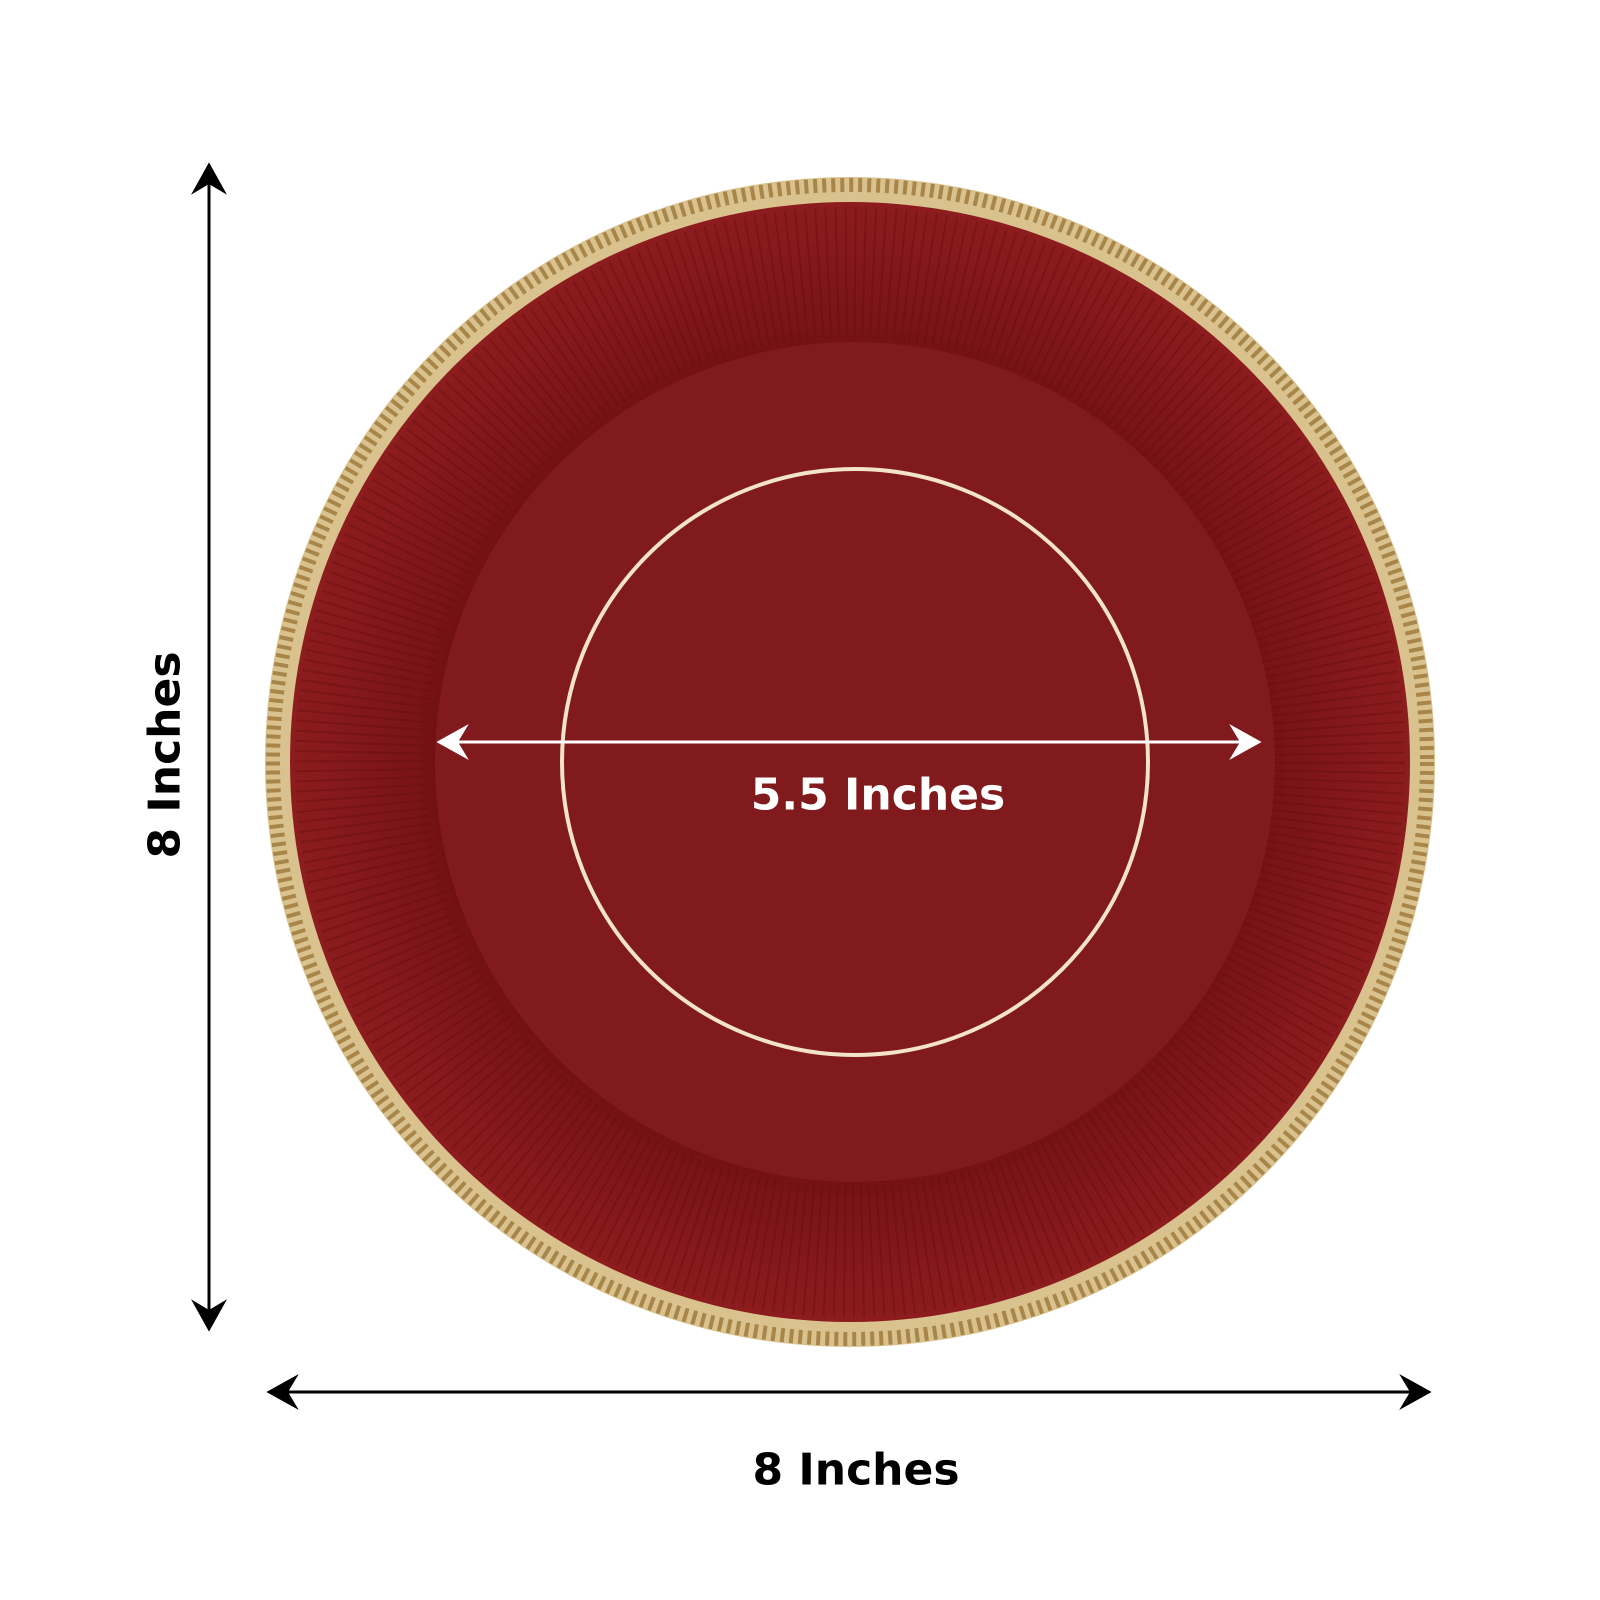 The image size is (1600, 1600). Describe the element at coordinates (878, 795) in the screenshot. I see `inner-diameter-label: 5.5 Inches` at that location.